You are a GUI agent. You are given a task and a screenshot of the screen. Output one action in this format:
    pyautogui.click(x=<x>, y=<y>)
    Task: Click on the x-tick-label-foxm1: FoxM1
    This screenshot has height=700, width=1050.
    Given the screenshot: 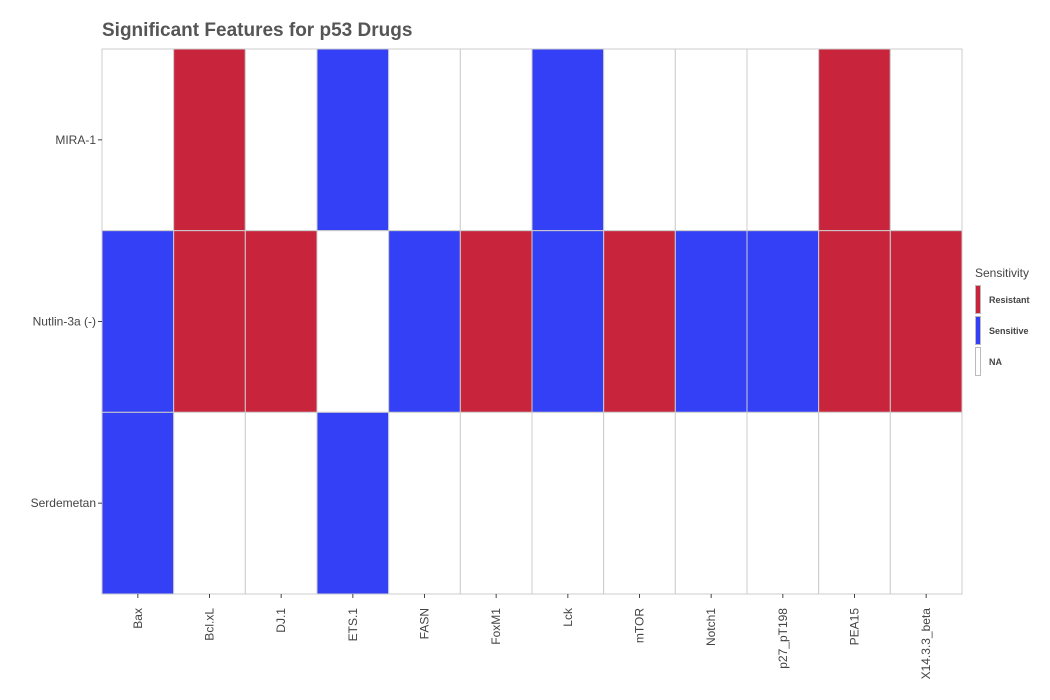 What is the action you would take?
    pyautogui.click(x=496, y=626)
    